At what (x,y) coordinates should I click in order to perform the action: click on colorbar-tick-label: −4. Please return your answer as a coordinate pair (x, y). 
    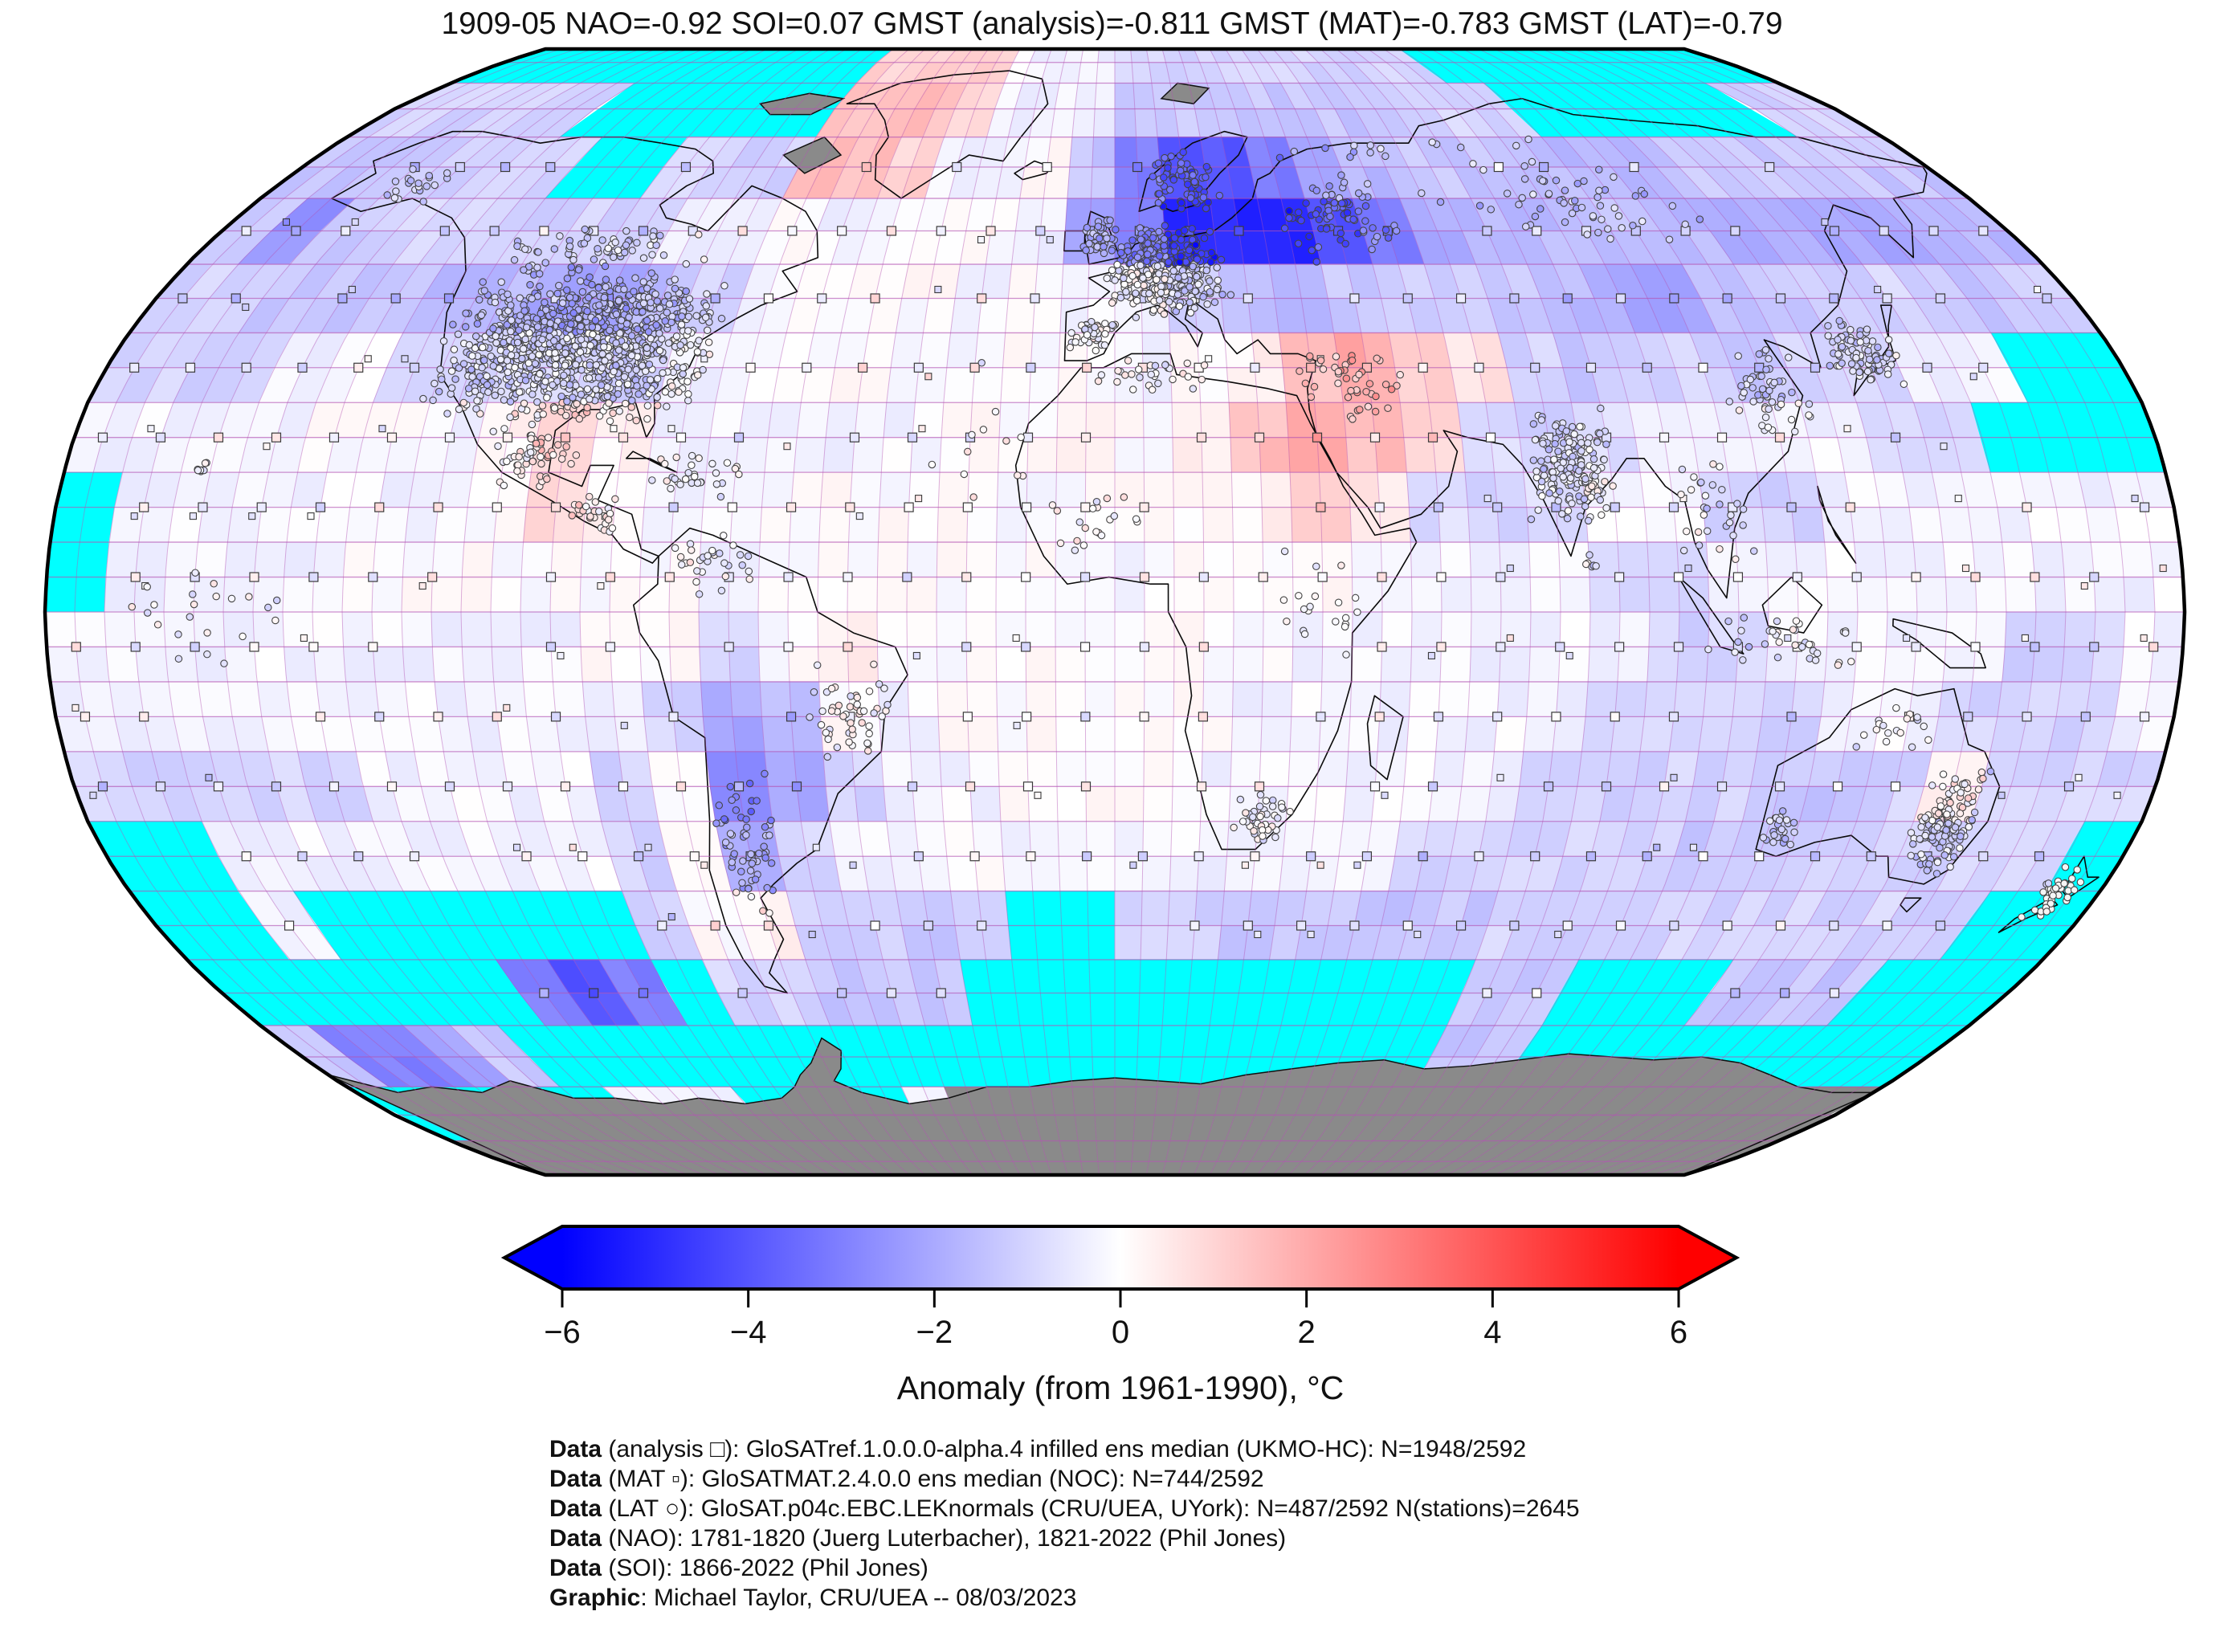
    Looking at the image, I should click on (749, 1332).